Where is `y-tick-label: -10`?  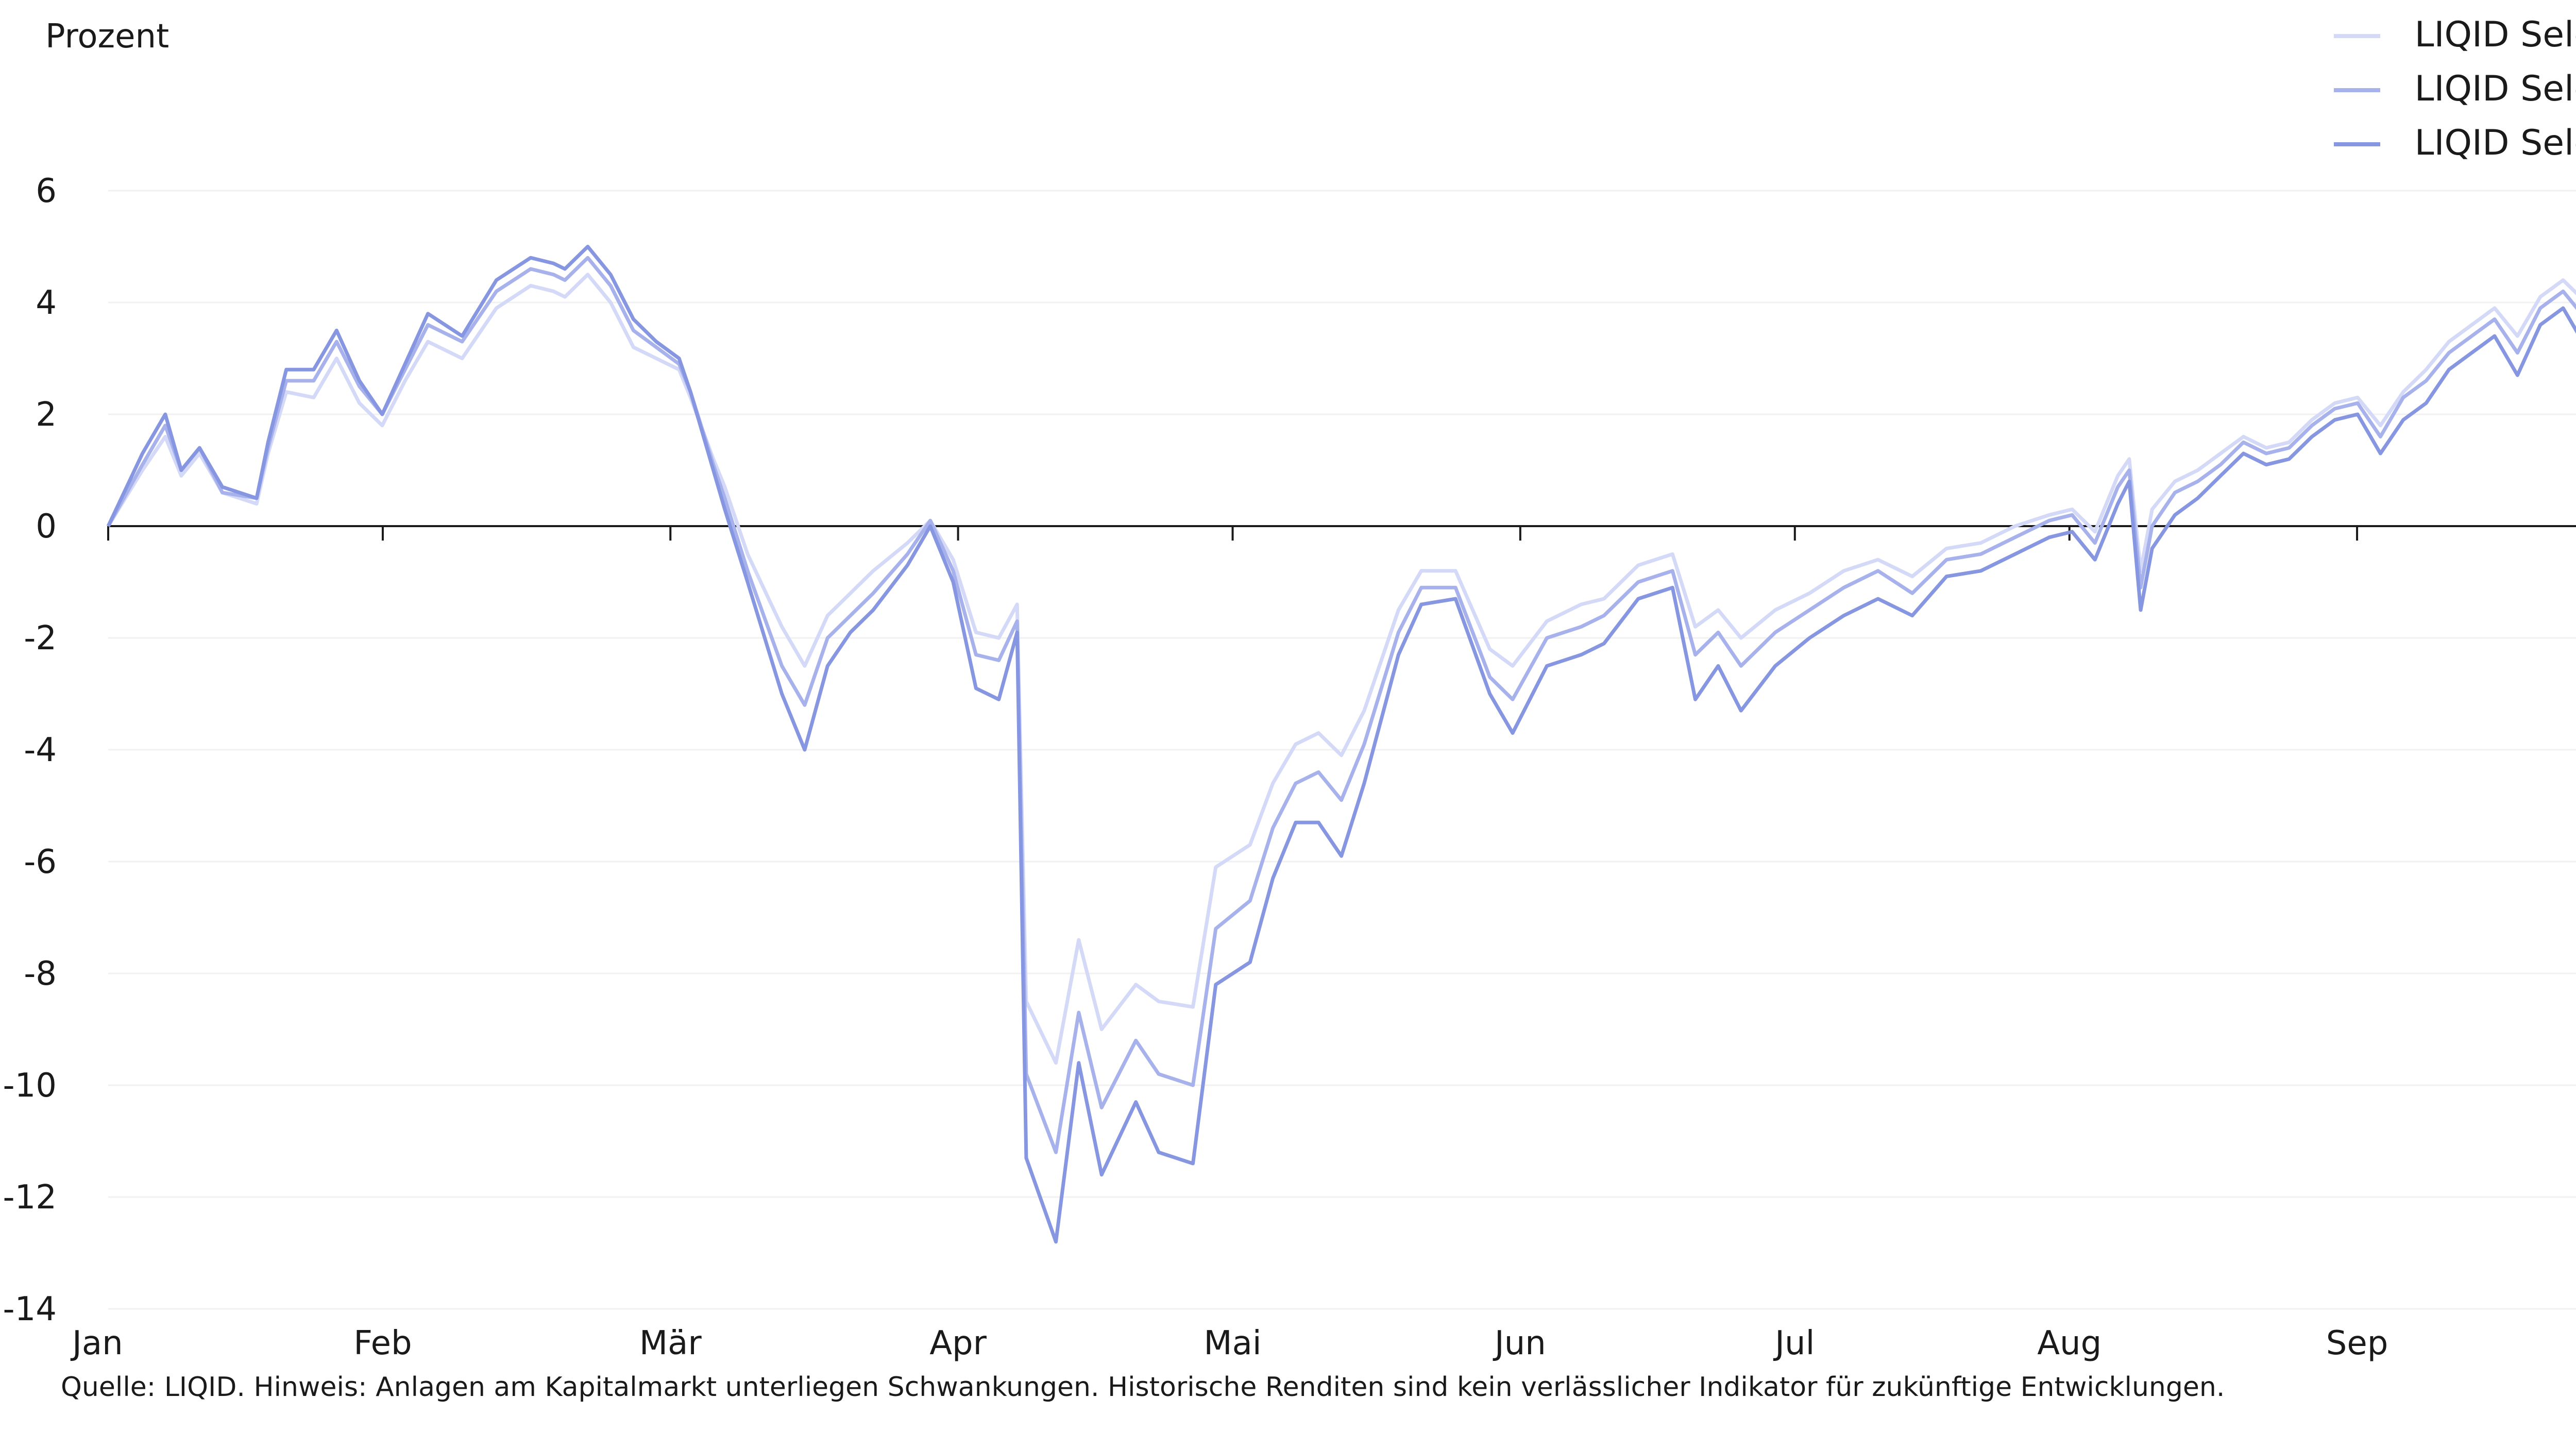 y-tick-label: -10 is located at coordinates (30, 1086).